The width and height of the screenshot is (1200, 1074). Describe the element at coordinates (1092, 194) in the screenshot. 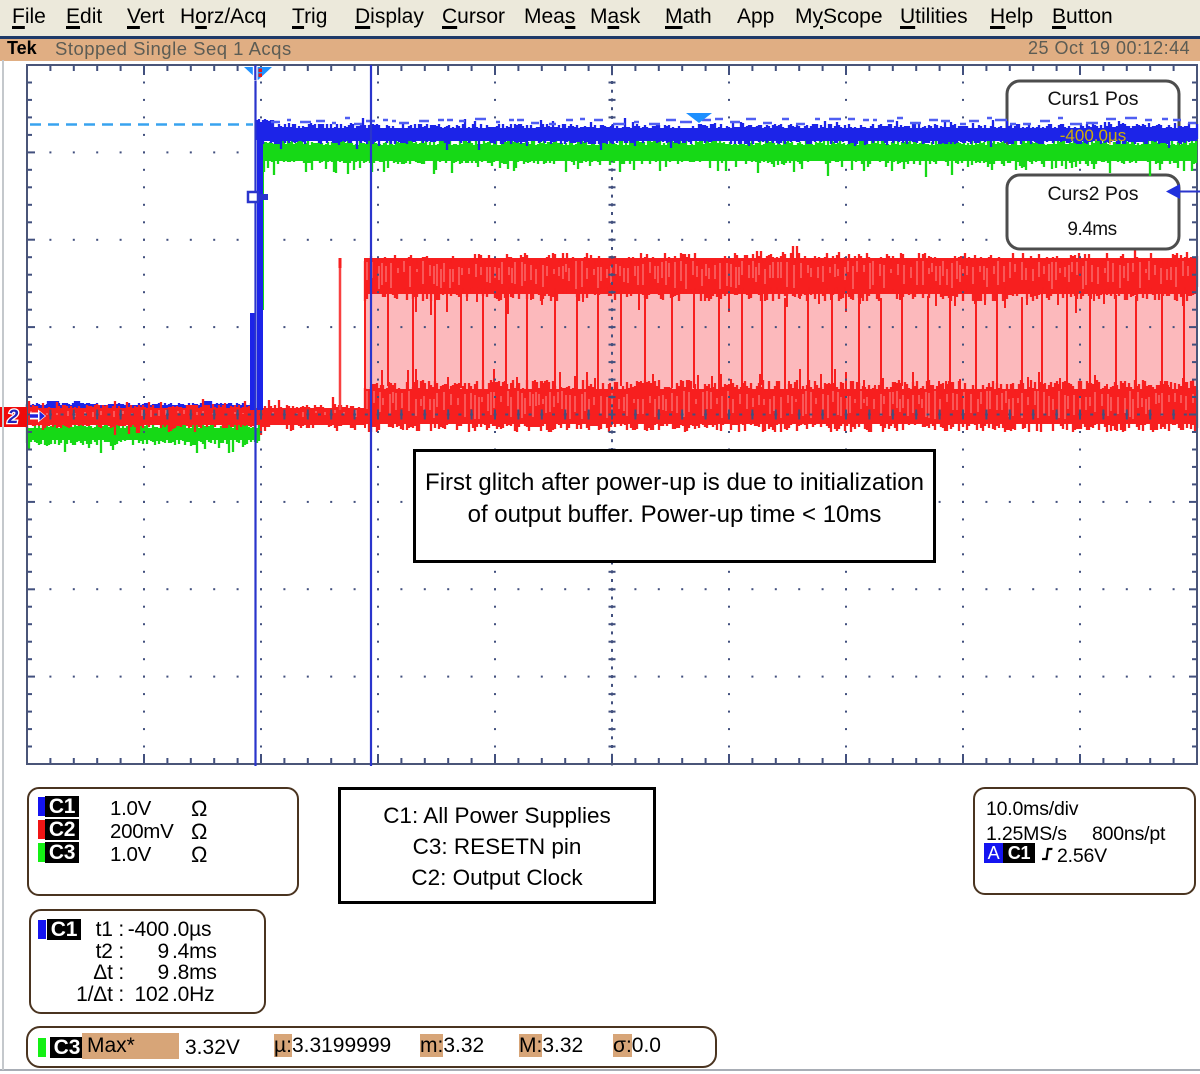

I see `svg-text: Curs2 Pos` at that location.